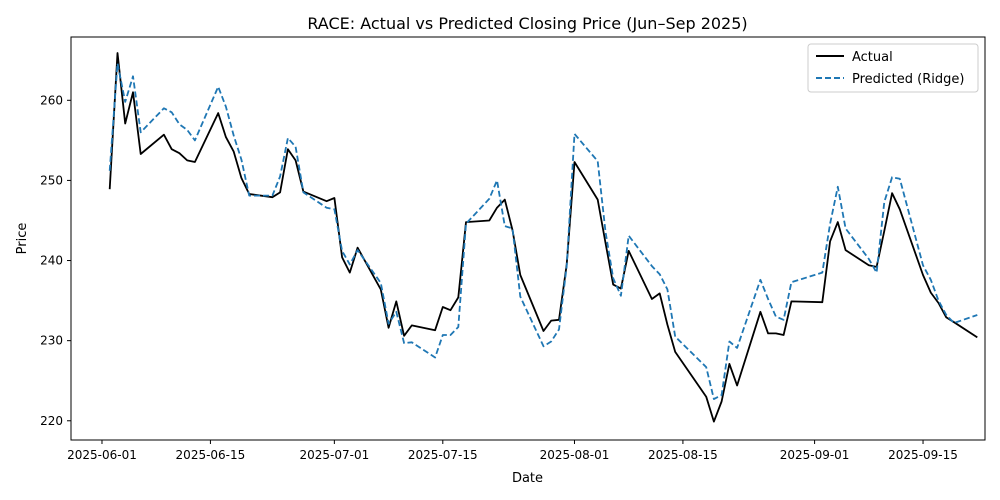 The width and height of the screenshot is (1000, 500). What do you see at coordinates (872, 57) in the screenshot?
I see `legend-actual-label: Actual` at bounding box center [872, 57].